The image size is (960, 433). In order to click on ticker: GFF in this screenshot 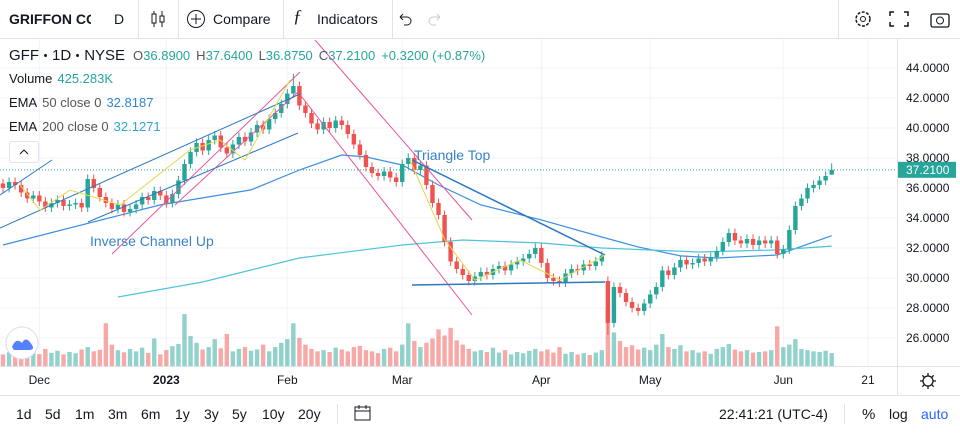, I will do `click(24, 55)`.